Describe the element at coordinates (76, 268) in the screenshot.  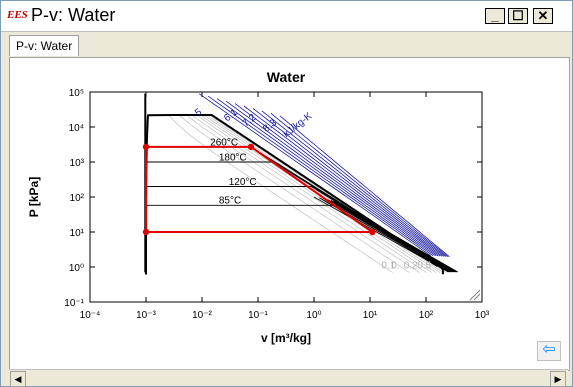
I see `y-tick-label: 10⁰` at that location.